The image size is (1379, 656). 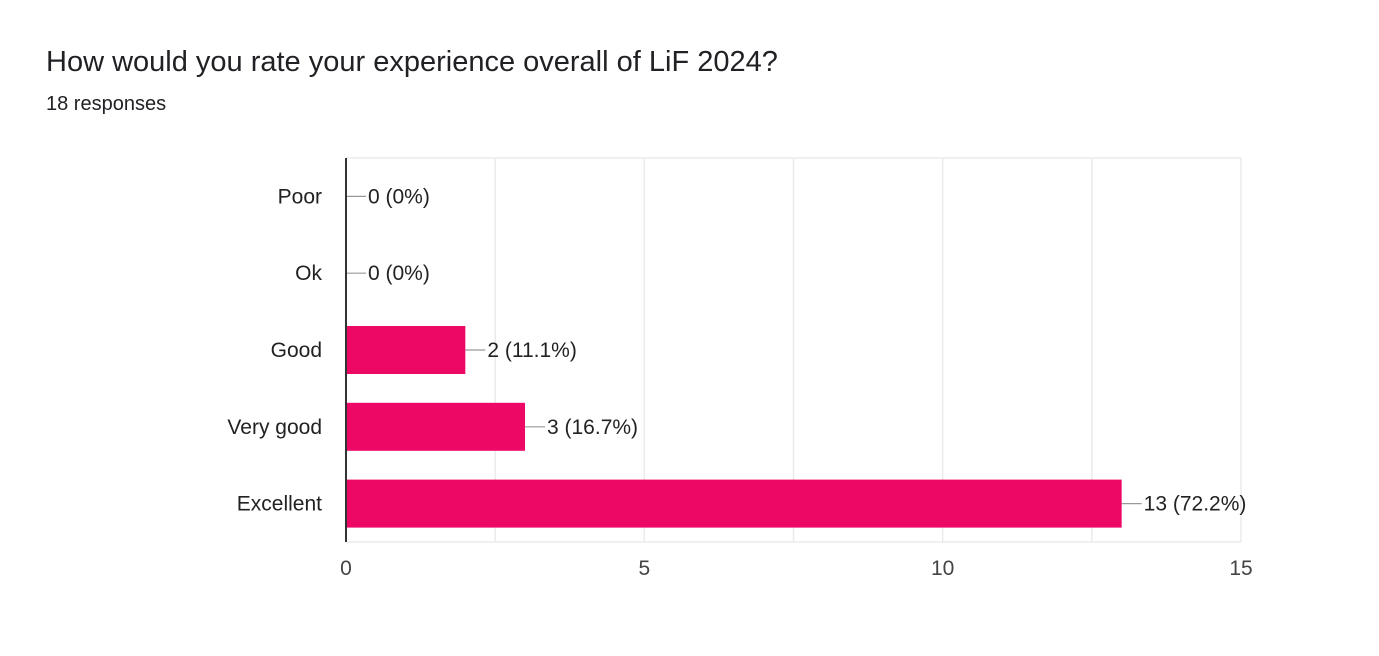 What do you see at coordinates (346, 568) in the screenshot?
I see `x-tick-label: 0` at bounding box center [346, 568].